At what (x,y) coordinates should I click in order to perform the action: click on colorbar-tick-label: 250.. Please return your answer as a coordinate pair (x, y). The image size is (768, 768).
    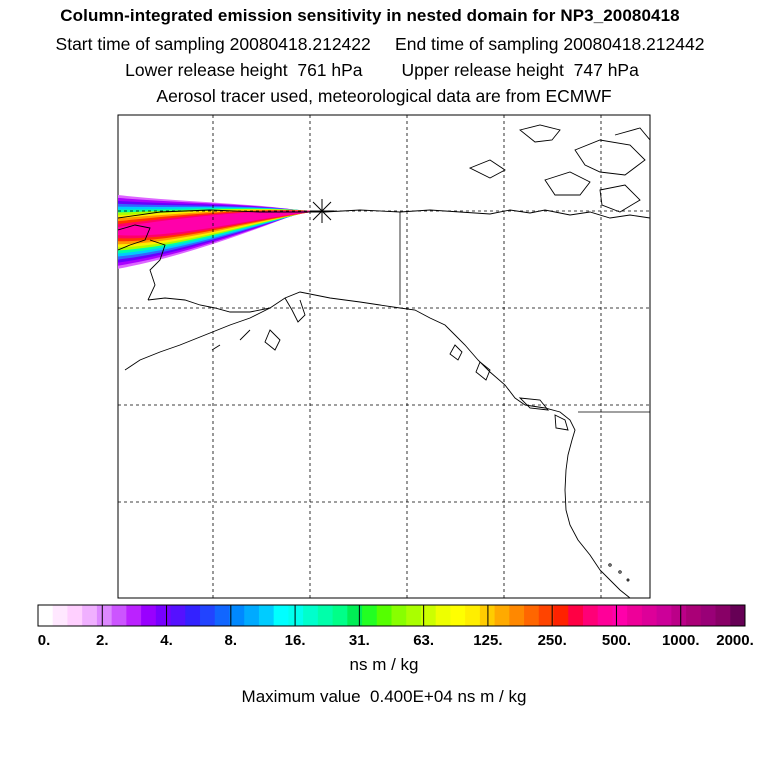
    Looking at the image, I should click on (552, 640).